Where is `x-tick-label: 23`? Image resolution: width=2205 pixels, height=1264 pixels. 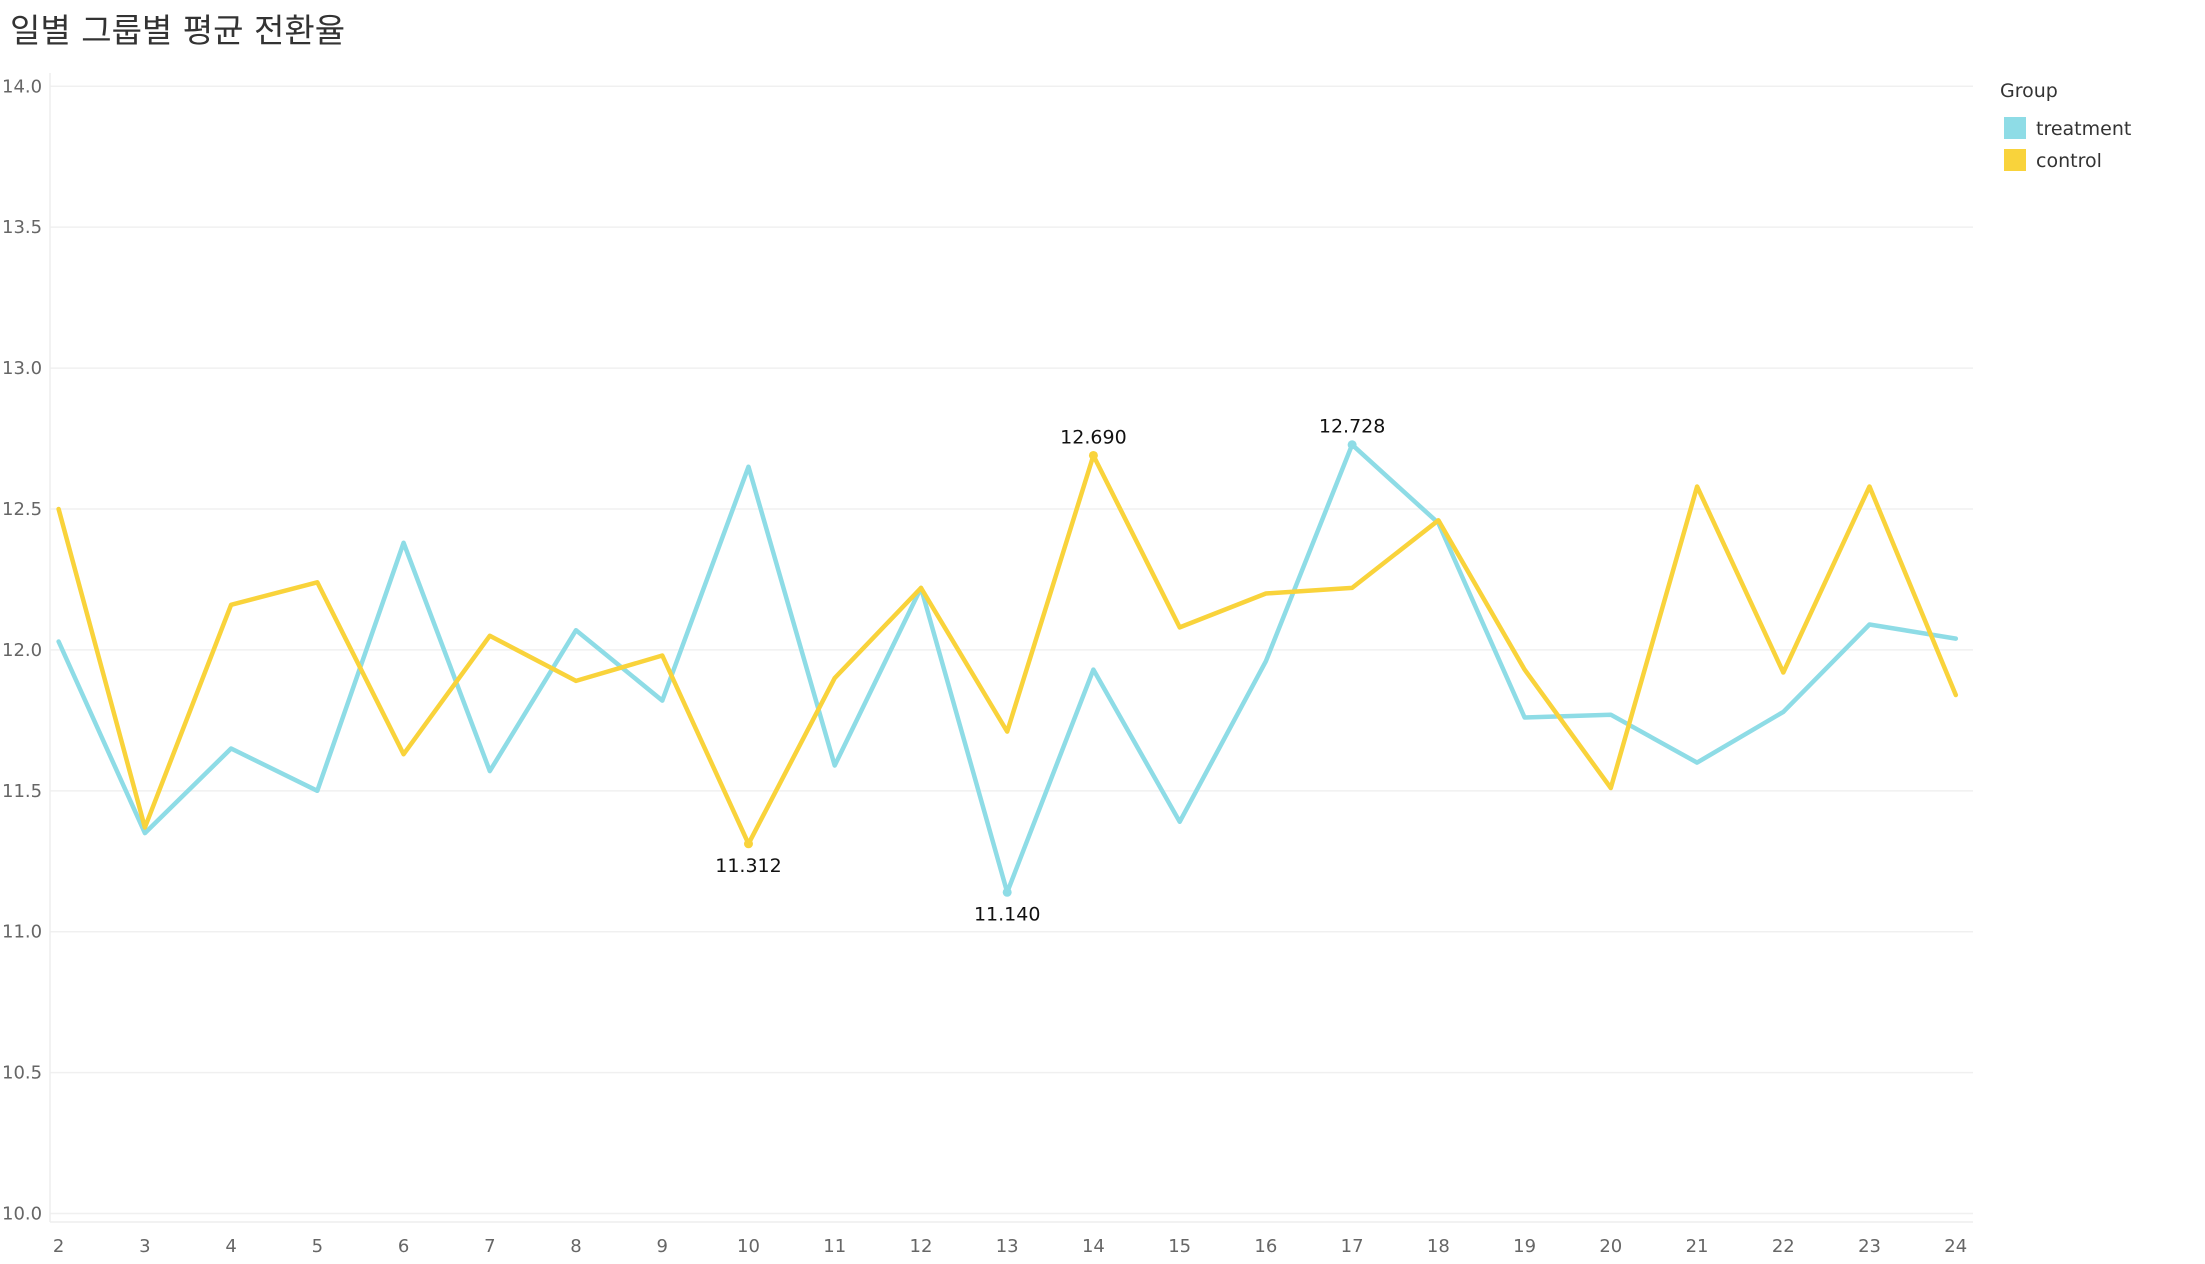 x-tick-label: 23 is located at coordinates (1869, 1246).